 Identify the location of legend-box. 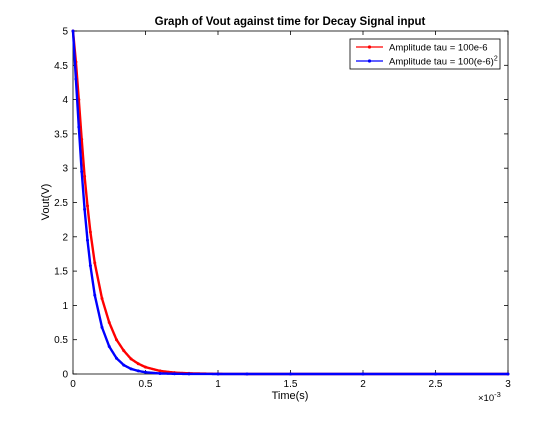
(425, 54).